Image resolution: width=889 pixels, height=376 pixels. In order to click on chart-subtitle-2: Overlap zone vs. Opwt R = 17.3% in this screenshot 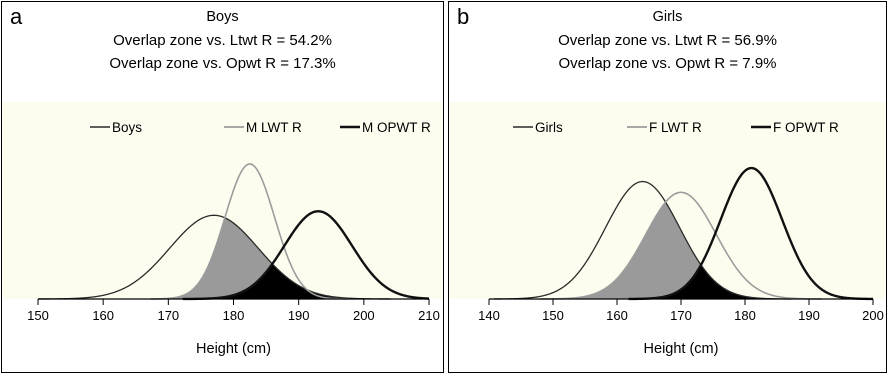, I will do `click(222, 63)`.